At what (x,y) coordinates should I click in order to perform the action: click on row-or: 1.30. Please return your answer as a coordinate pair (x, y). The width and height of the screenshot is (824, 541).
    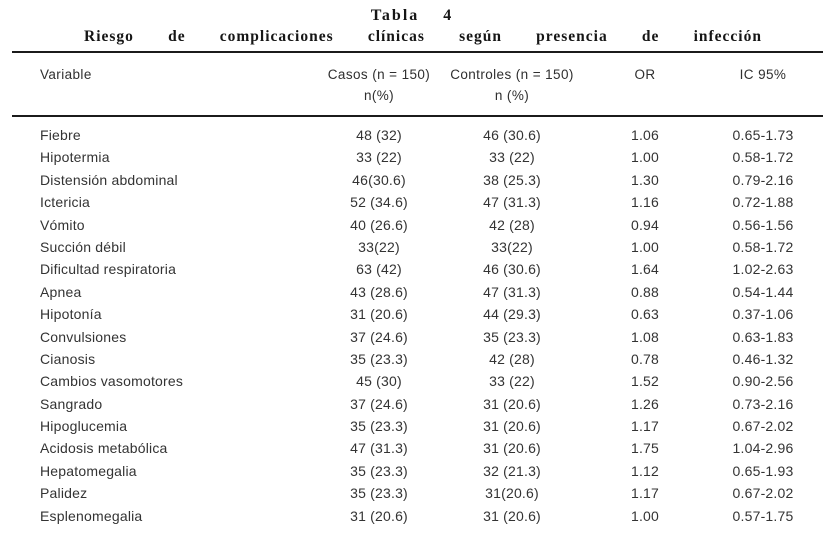
    Looking at the image, I should click on (645, 179).